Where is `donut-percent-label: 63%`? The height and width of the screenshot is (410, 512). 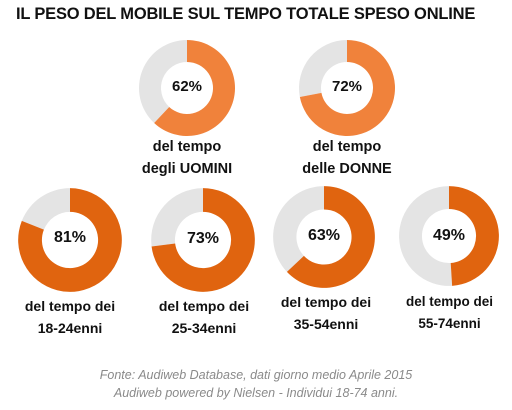
donut-percent-label: 63% is located at coordinates (324, 235).